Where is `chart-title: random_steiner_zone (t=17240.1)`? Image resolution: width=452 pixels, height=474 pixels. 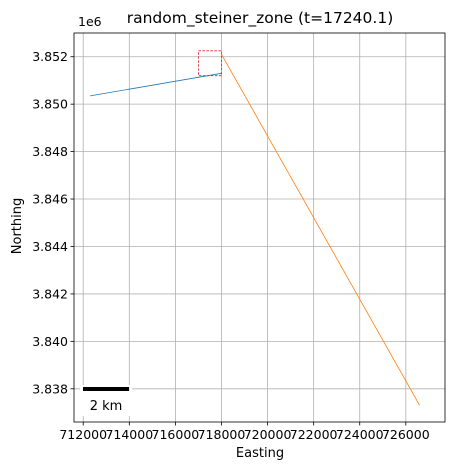 chart-title: random_steiner_zone (t=17240.1) is located at coordinates (260, 18).